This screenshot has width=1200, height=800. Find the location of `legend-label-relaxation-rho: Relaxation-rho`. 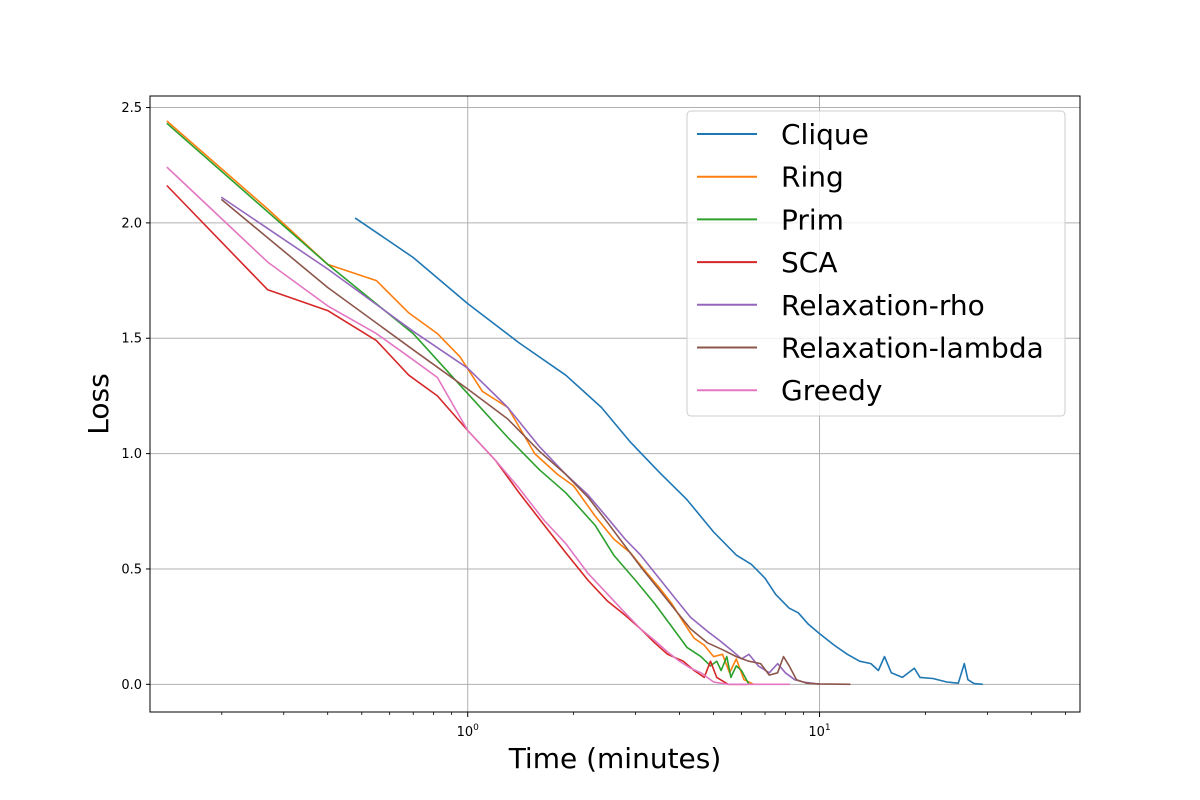

legend-label-relaxation-rho: Relaxation-rho is located at coordinates (883, 305).